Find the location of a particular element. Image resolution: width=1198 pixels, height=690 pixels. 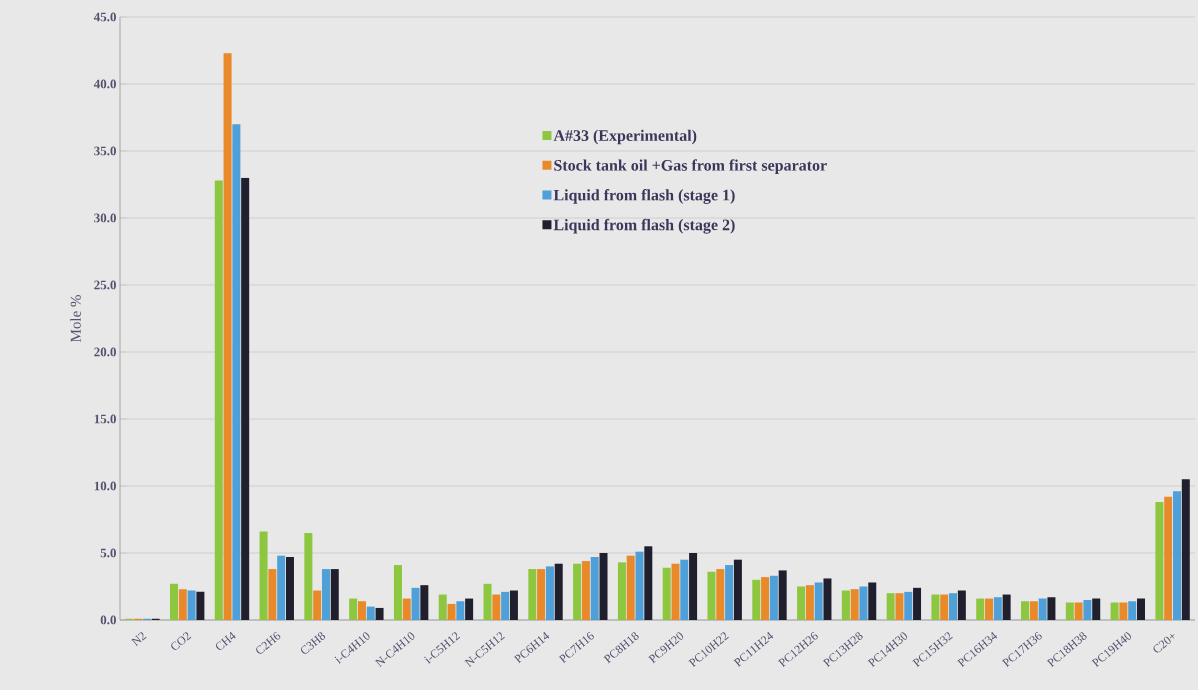

y-tick-label: 45.0 is located at coordinates (104, 17).